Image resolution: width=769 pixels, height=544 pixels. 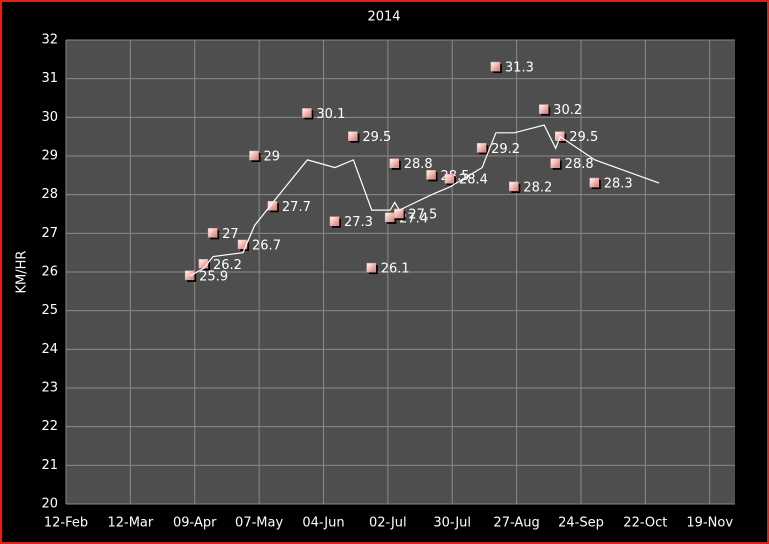 I want to click on y-tick-label: 23, so click(x=49, y=388).